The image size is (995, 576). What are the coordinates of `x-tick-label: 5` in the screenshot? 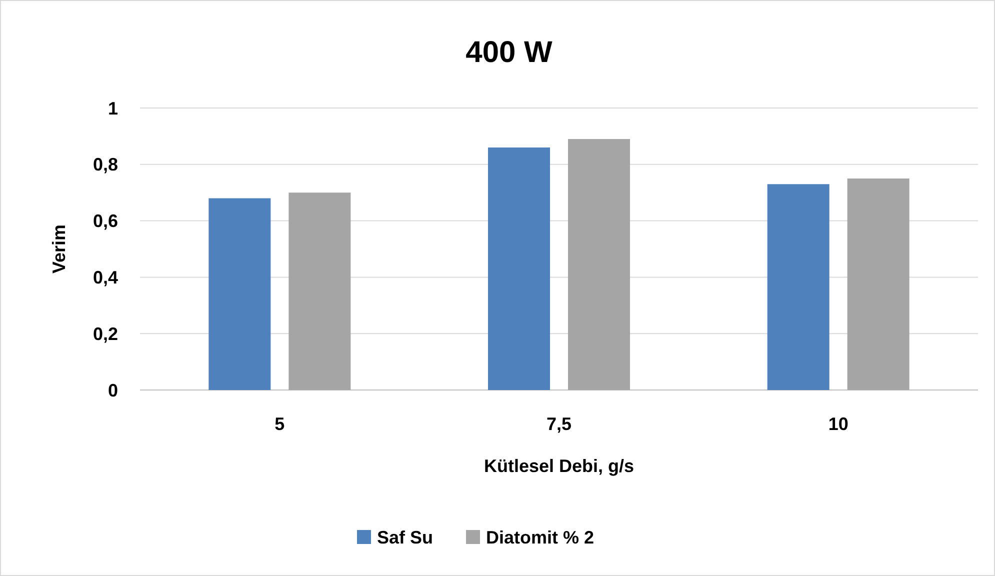 It's located at (279, 424).